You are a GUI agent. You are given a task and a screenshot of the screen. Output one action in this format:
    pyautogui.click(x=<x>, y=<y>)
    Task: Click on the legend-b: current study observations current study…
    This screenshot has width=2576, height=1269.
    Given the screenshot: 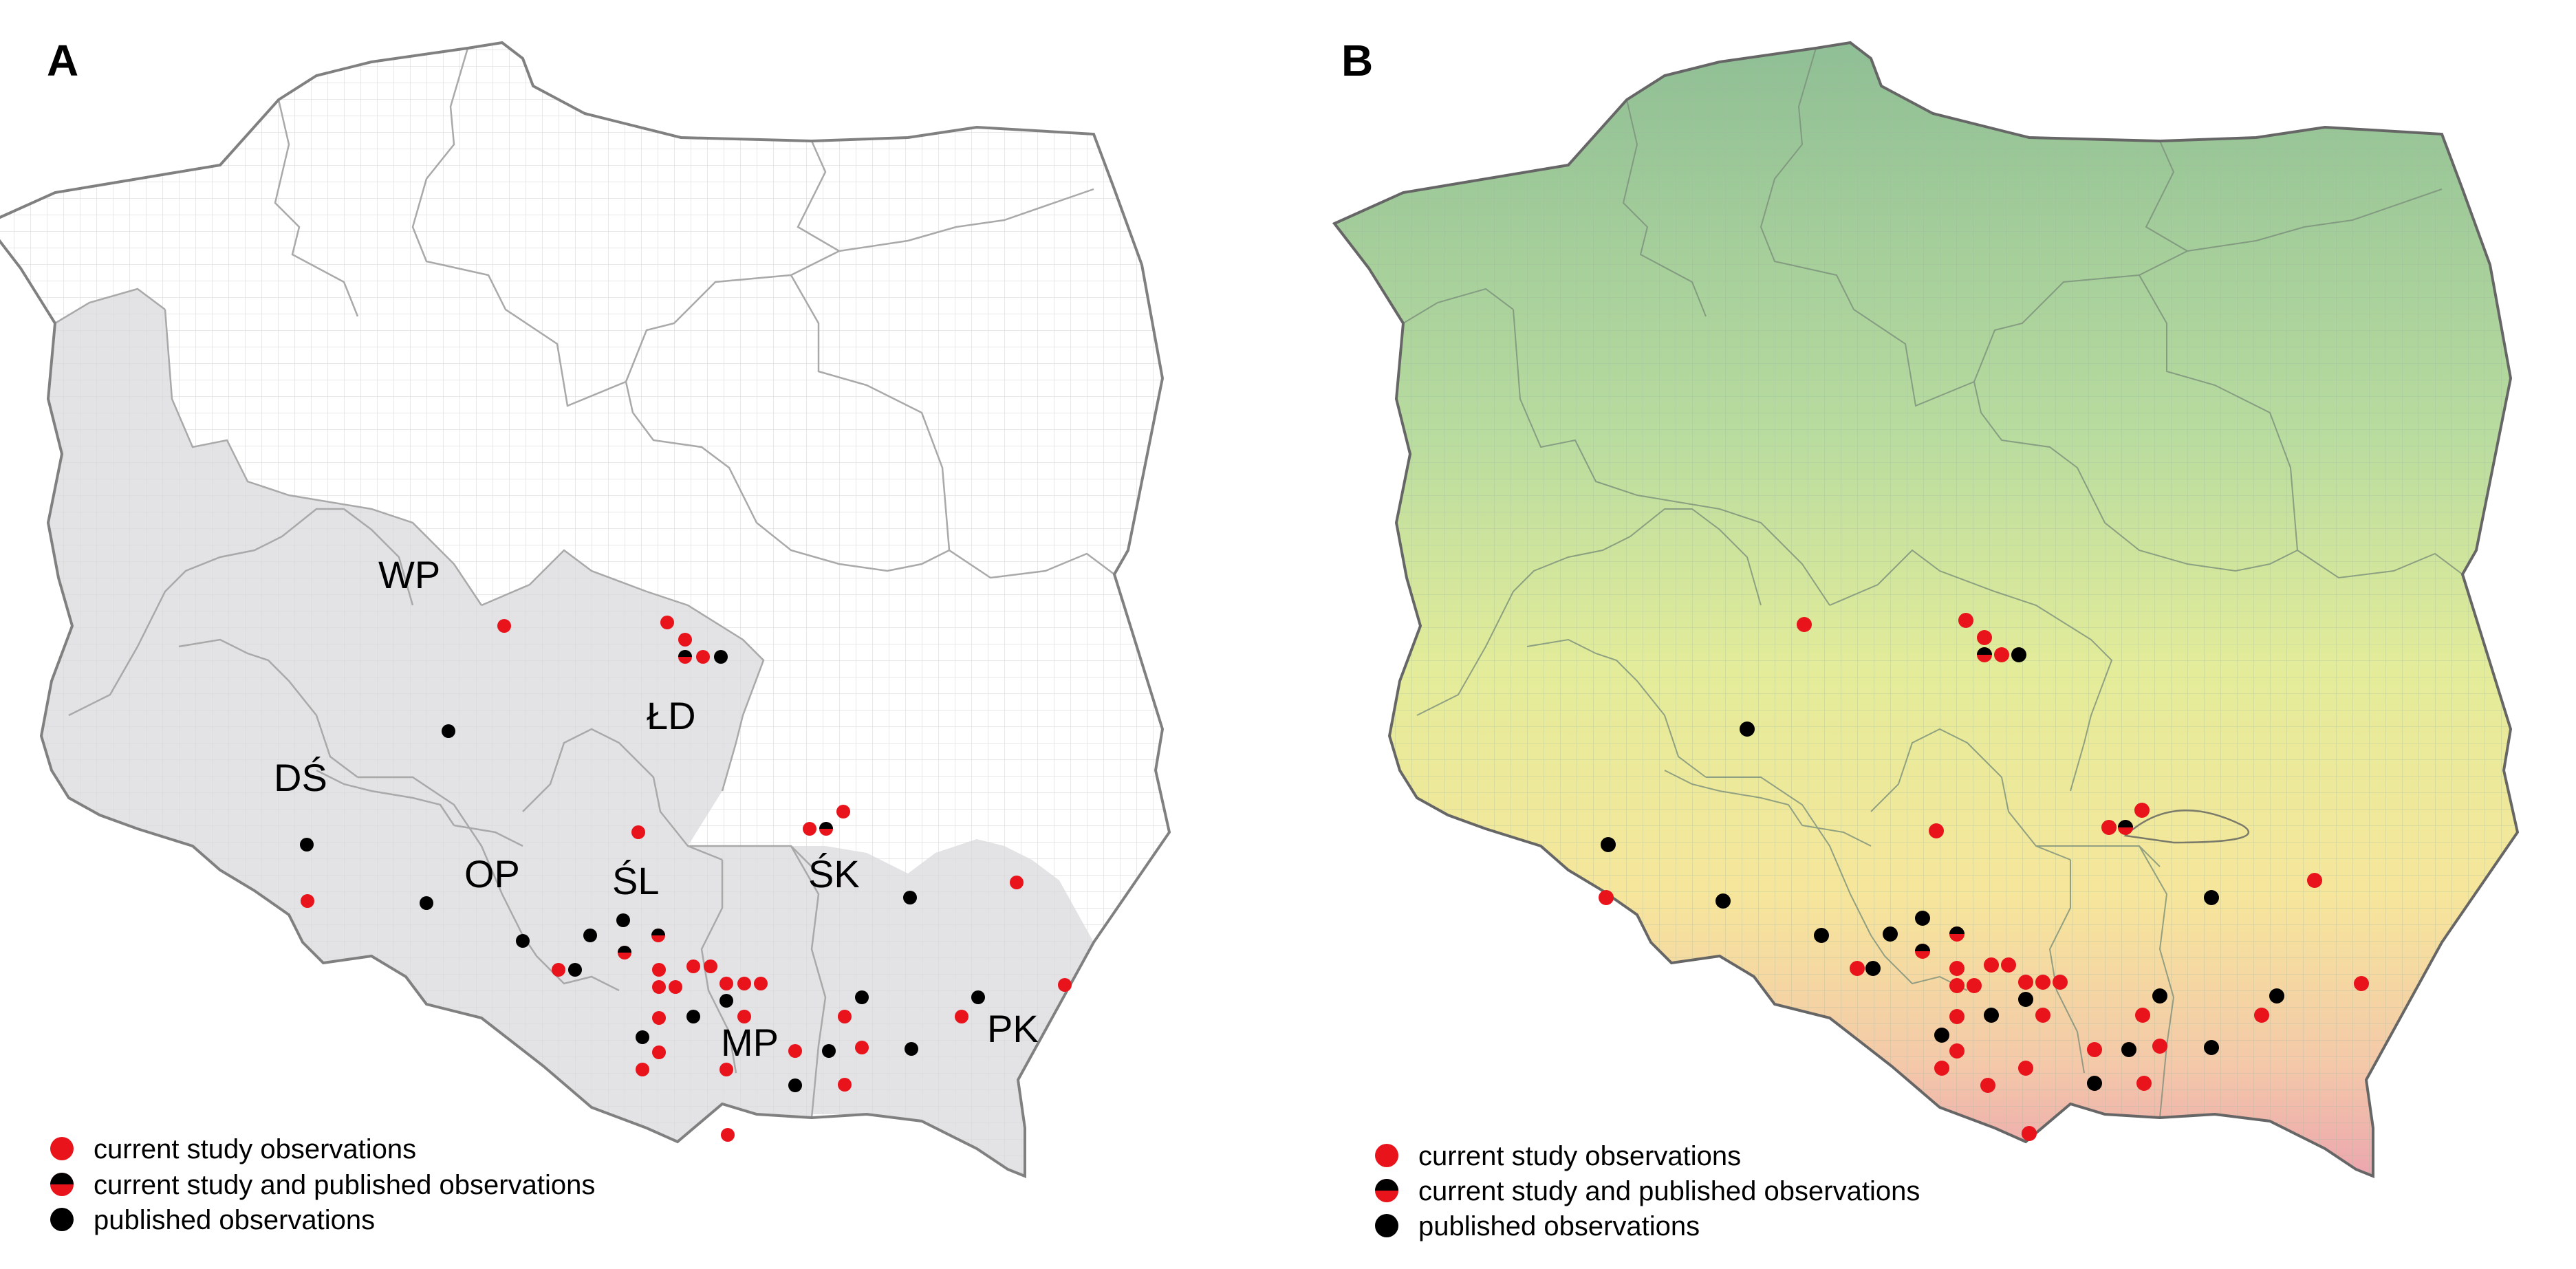 What is the action you would take?
    pyautogui.click(x=1647, y=1191)
    